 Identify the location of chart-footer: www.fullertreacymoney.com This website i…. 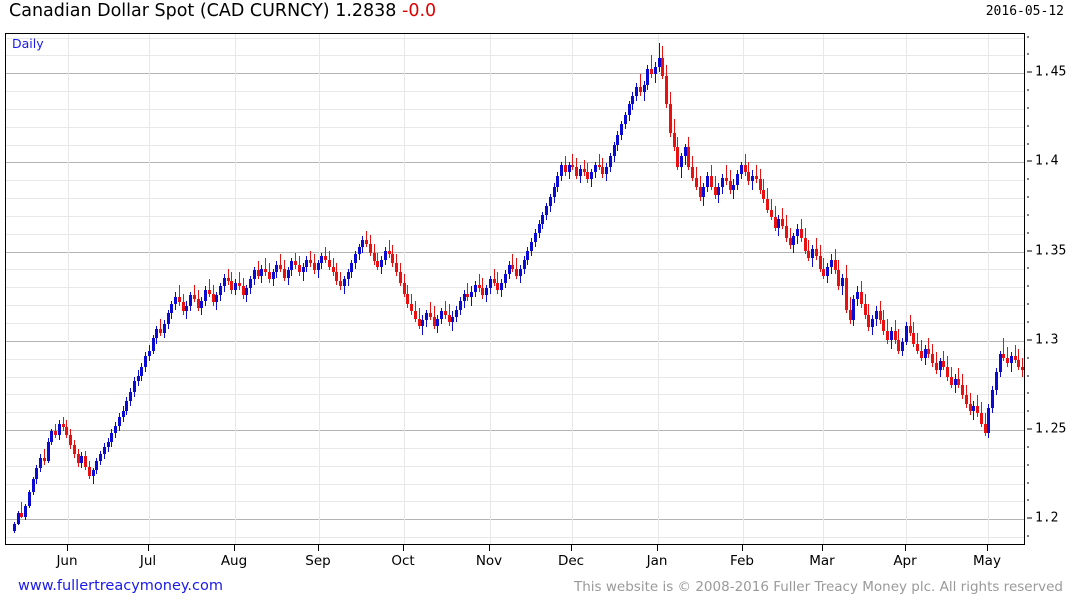
(537, 587).